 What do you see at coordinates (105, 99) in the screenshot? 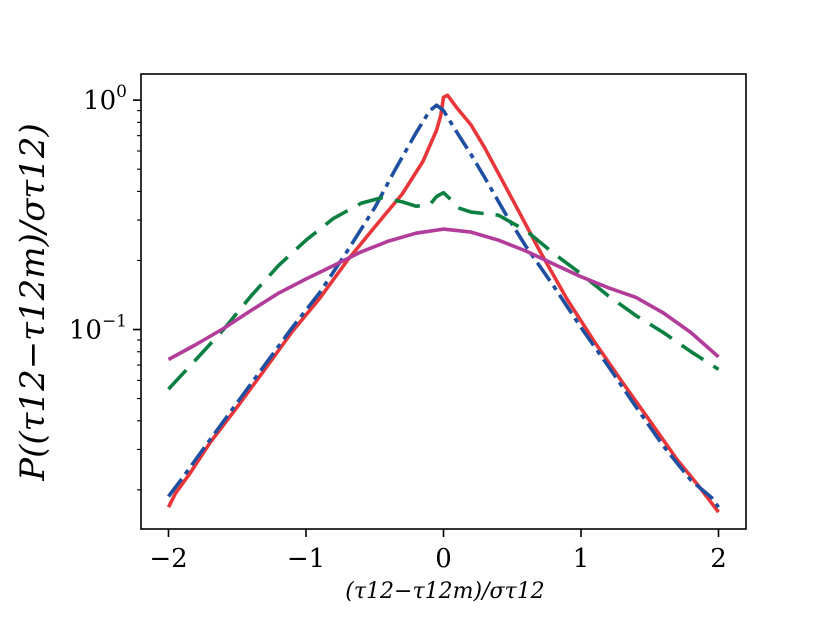
I see `y-tick-label: 10⁰` at bounding box center [105, 99].